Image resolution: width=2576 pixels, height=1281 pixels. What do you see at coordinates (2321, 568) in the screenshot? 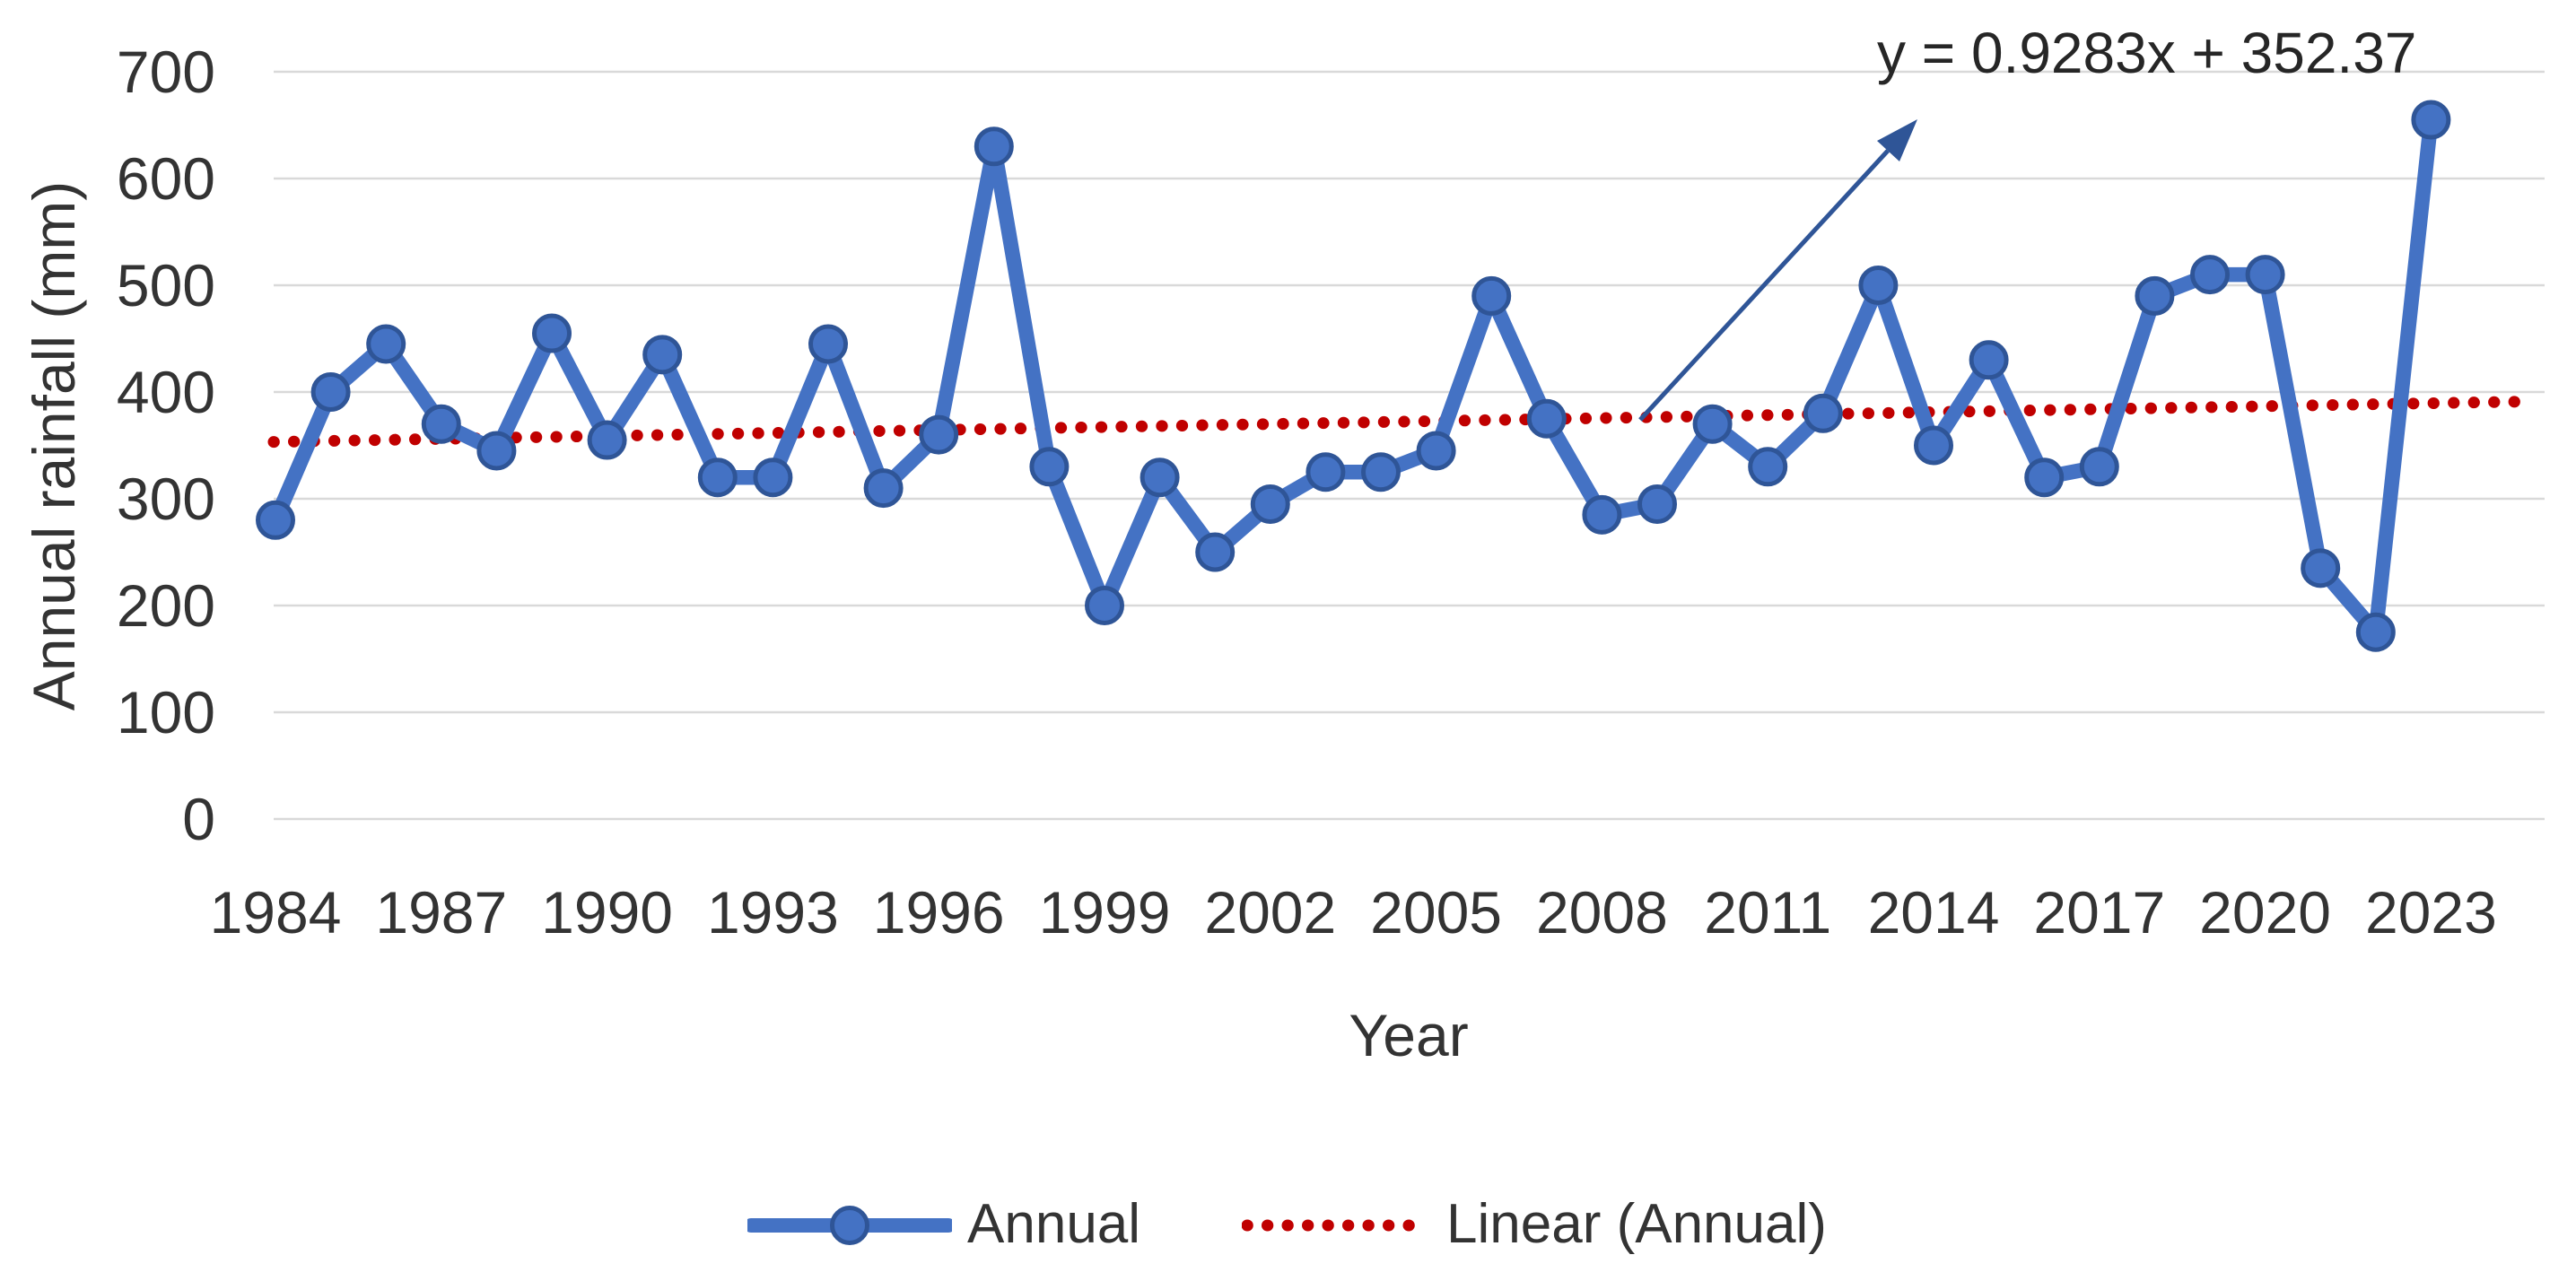
I see `data-point-2021` at bounding box center [2321, 568].